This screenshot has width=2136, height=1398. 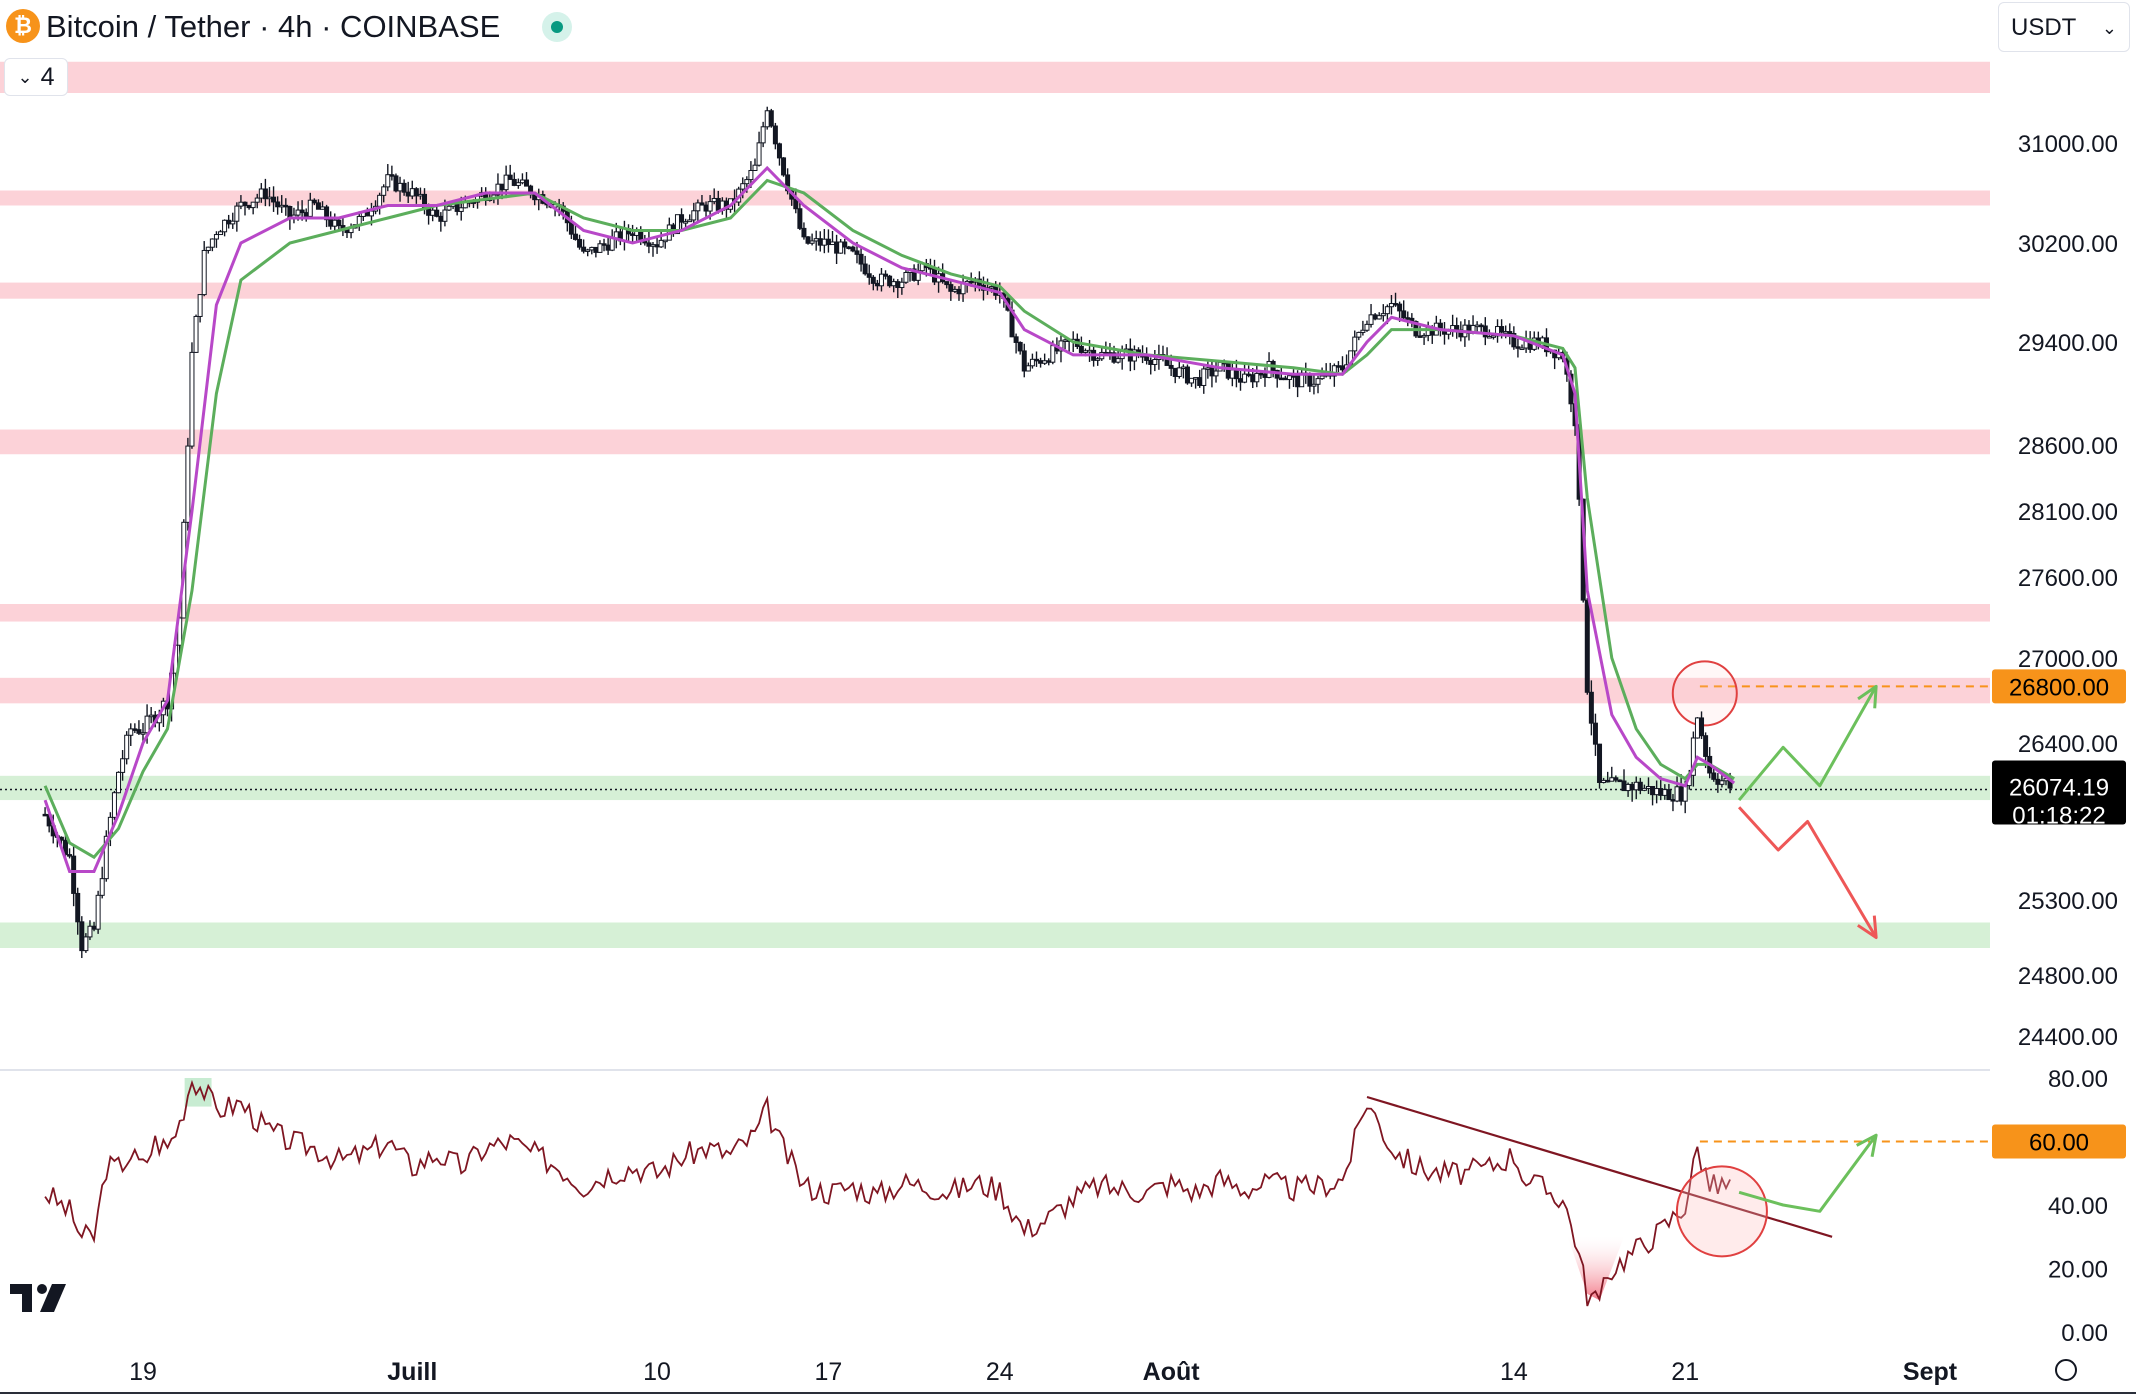 What do you see at coordinates (2066, 1370) in the screenshot?
I see `settings-gear-icon` at bounding box center [2066, 1370].